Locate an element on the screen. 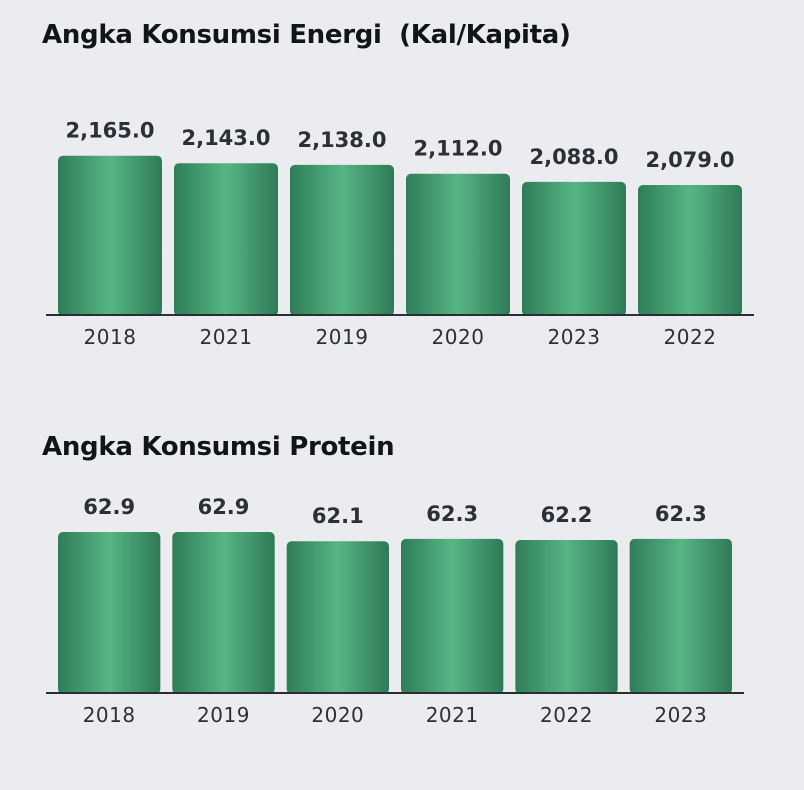 Image resolution: width=804 pixels, height=790 pixels. protein-chart-title: Angka Konsumsi Protein is located at coordinates (218, 447).